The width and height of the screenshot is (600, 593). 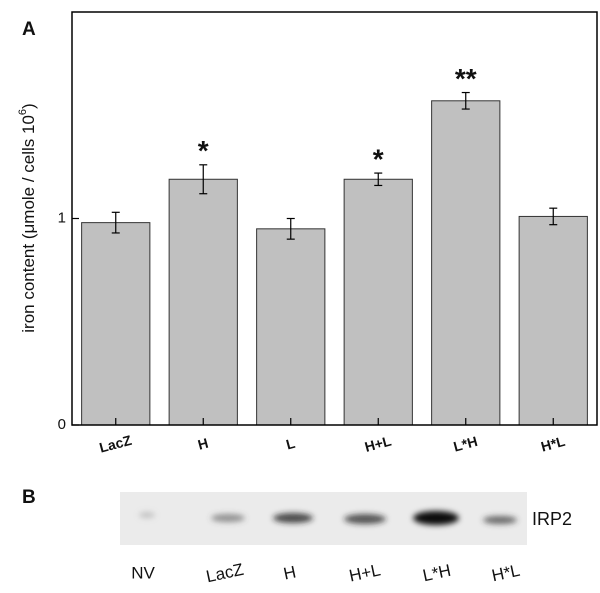 What do you see at coordinates (378, 443) in the screenshot?
I see `x-tick-label: H+L` at bounding box center [378, 443].